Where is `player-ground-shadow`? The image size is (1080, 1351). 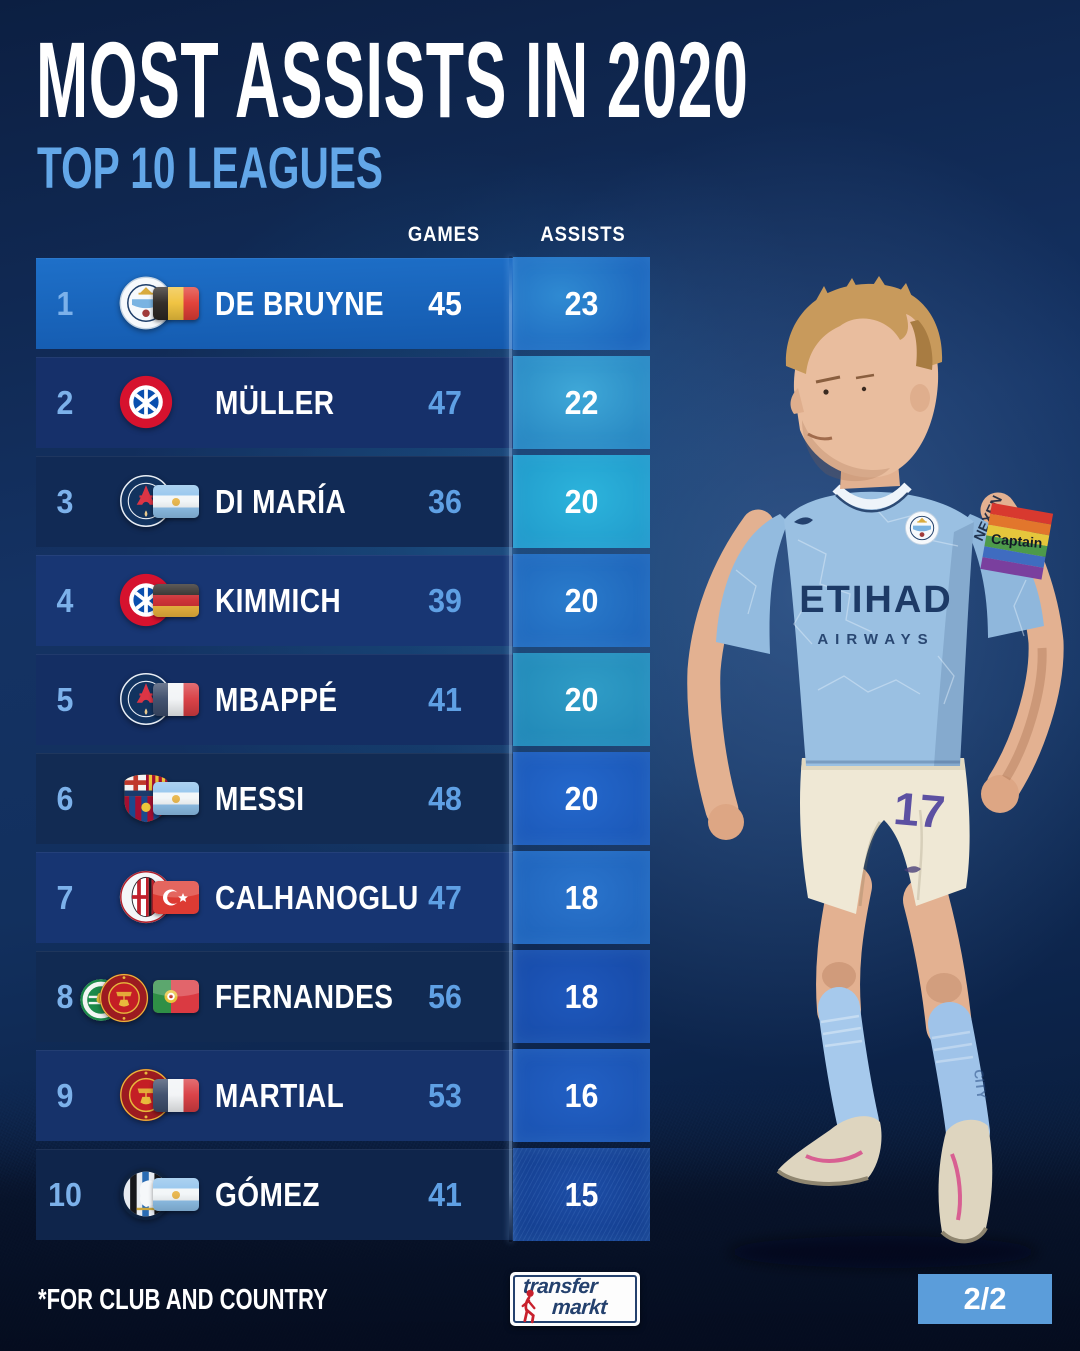 player-ground-shadow is located at coordinates (883, 1252).